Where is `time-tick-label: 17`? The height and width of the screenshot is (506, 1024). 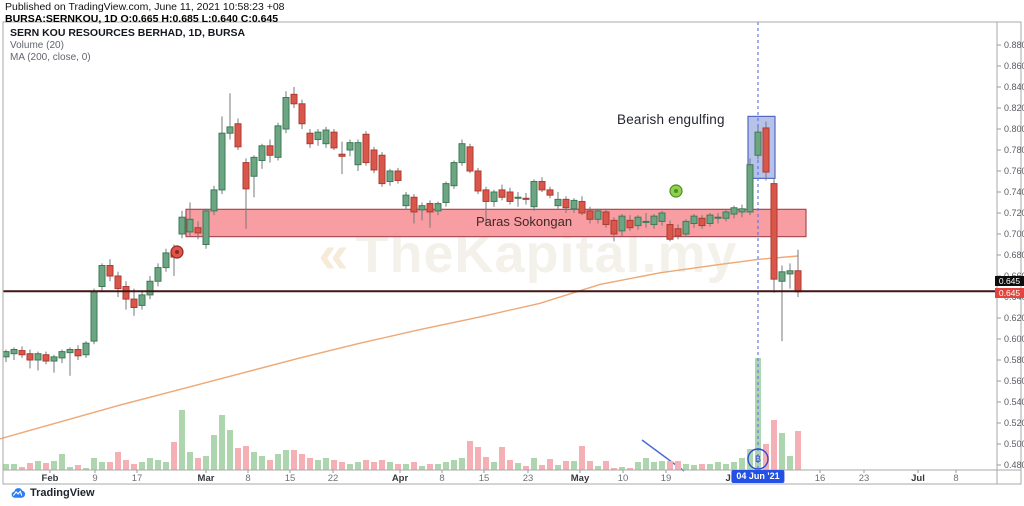 time-tick-label: 17 is located at coordinates (137, 478).